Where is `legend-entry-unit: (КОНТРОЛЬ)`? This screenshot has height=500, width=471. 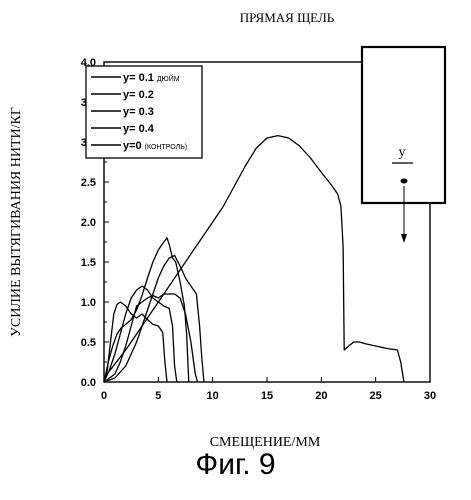
legend-entry-unit: (КОНТРОЛЬ) is located at coordinates (166, 147).